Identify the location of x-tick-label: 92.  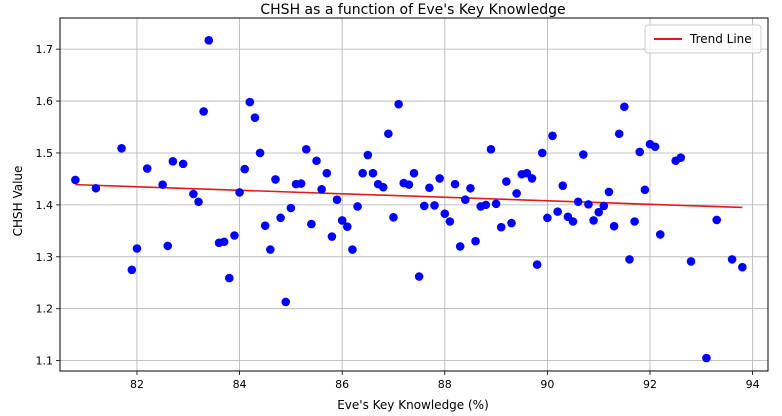
(650, 384).